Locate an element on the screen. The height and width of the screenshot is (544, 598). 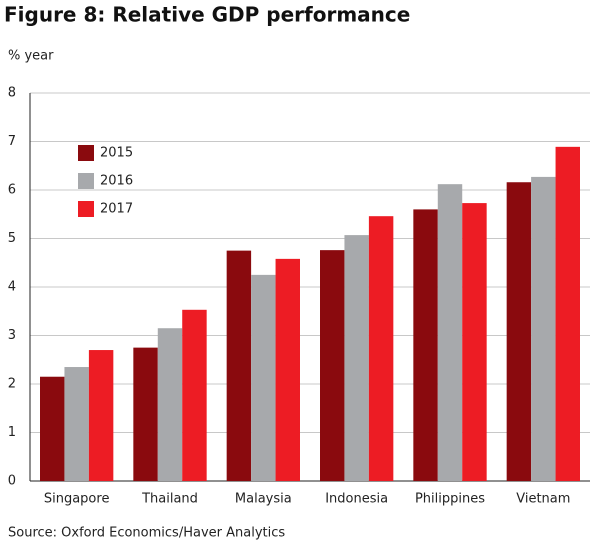
y-tick-label: 3 is located at coordinates (12, 335).